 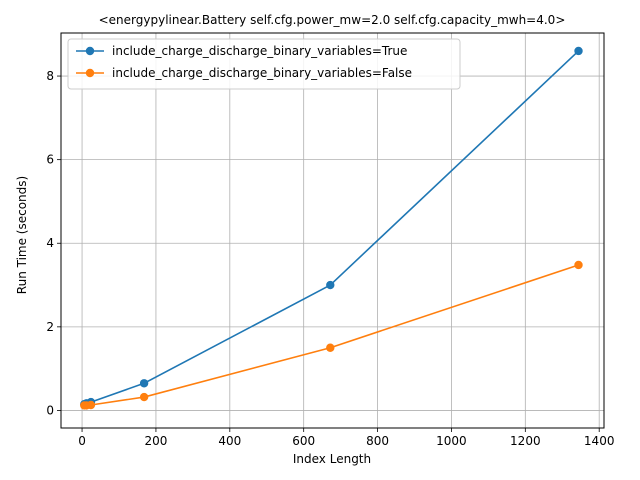 What do you see at coordinates (155, 441) in the screenshot?
I see `x-tick-label: 200` at bounding box center [155, 441].